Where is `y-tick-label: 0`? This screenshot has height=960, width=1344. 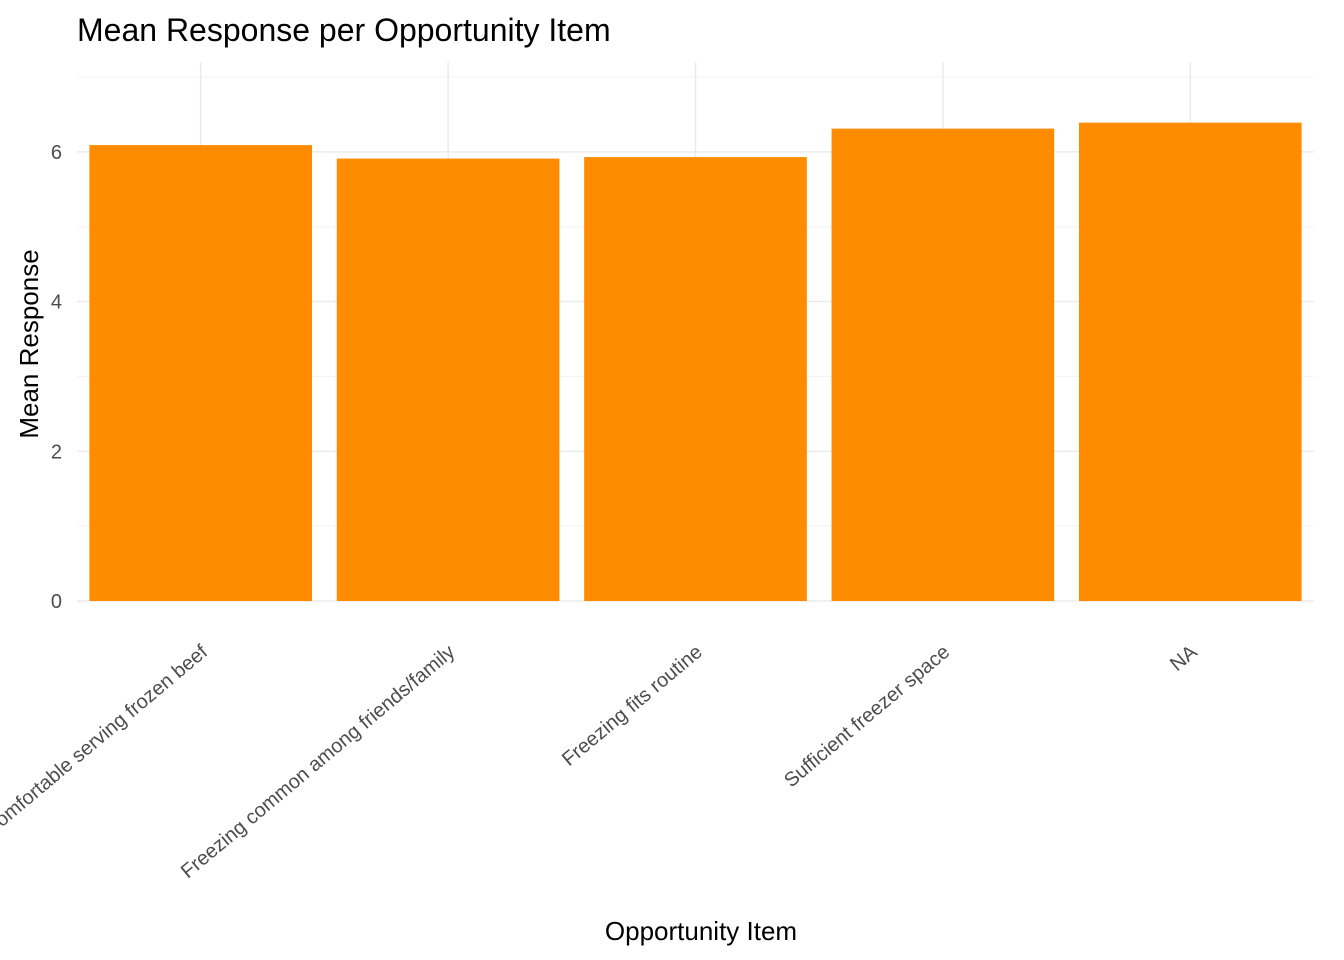
y-tick-label: 0 is located at coordinates (56, 602).